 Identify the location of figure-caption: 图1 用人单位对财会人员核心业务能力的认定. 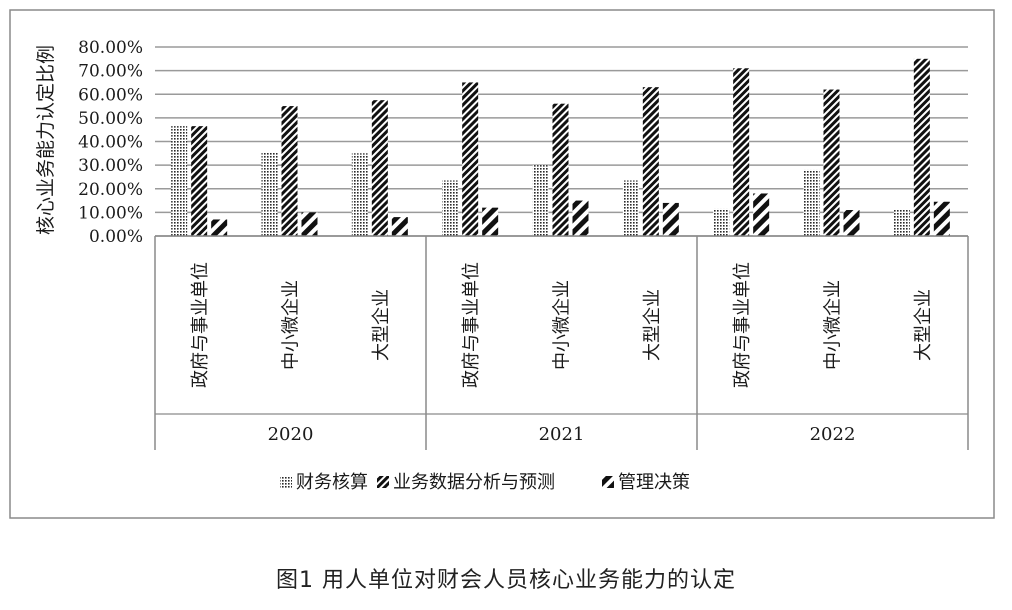
(506, 580).